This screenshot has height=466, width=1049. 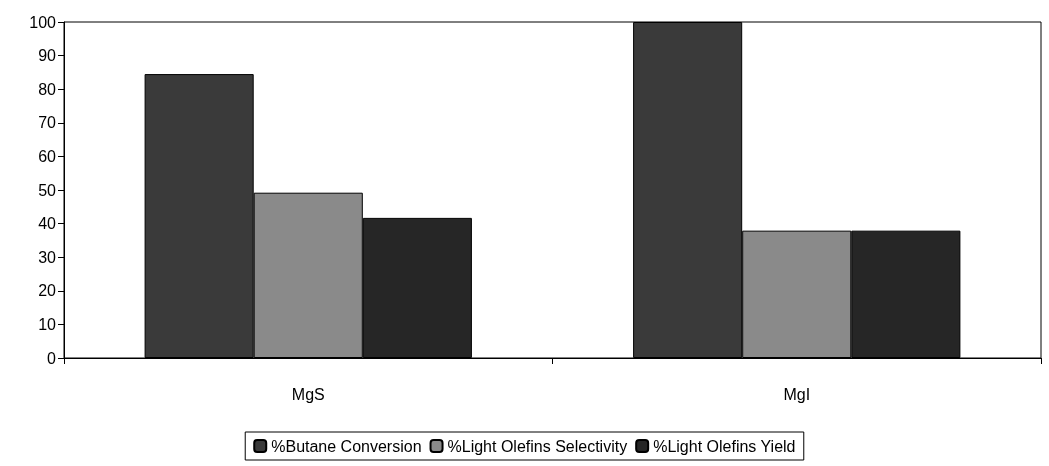 What do you see at coordinates (47, 56) in the screenshot?
I see `y-tick-label: 90` at bounding box center [47, 56].